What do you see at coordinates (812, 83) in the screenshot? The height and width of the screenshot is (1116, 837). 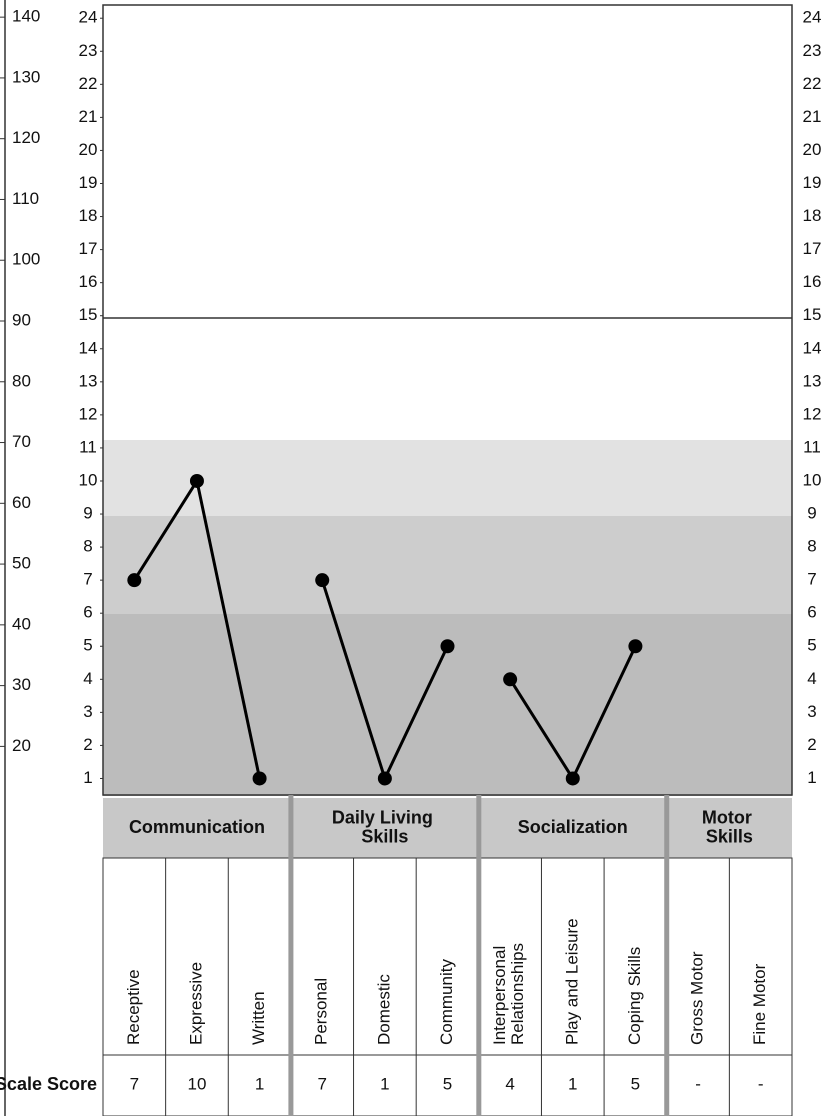 I see `y-tick-label-right: 22` at bounding box center [812, 83].